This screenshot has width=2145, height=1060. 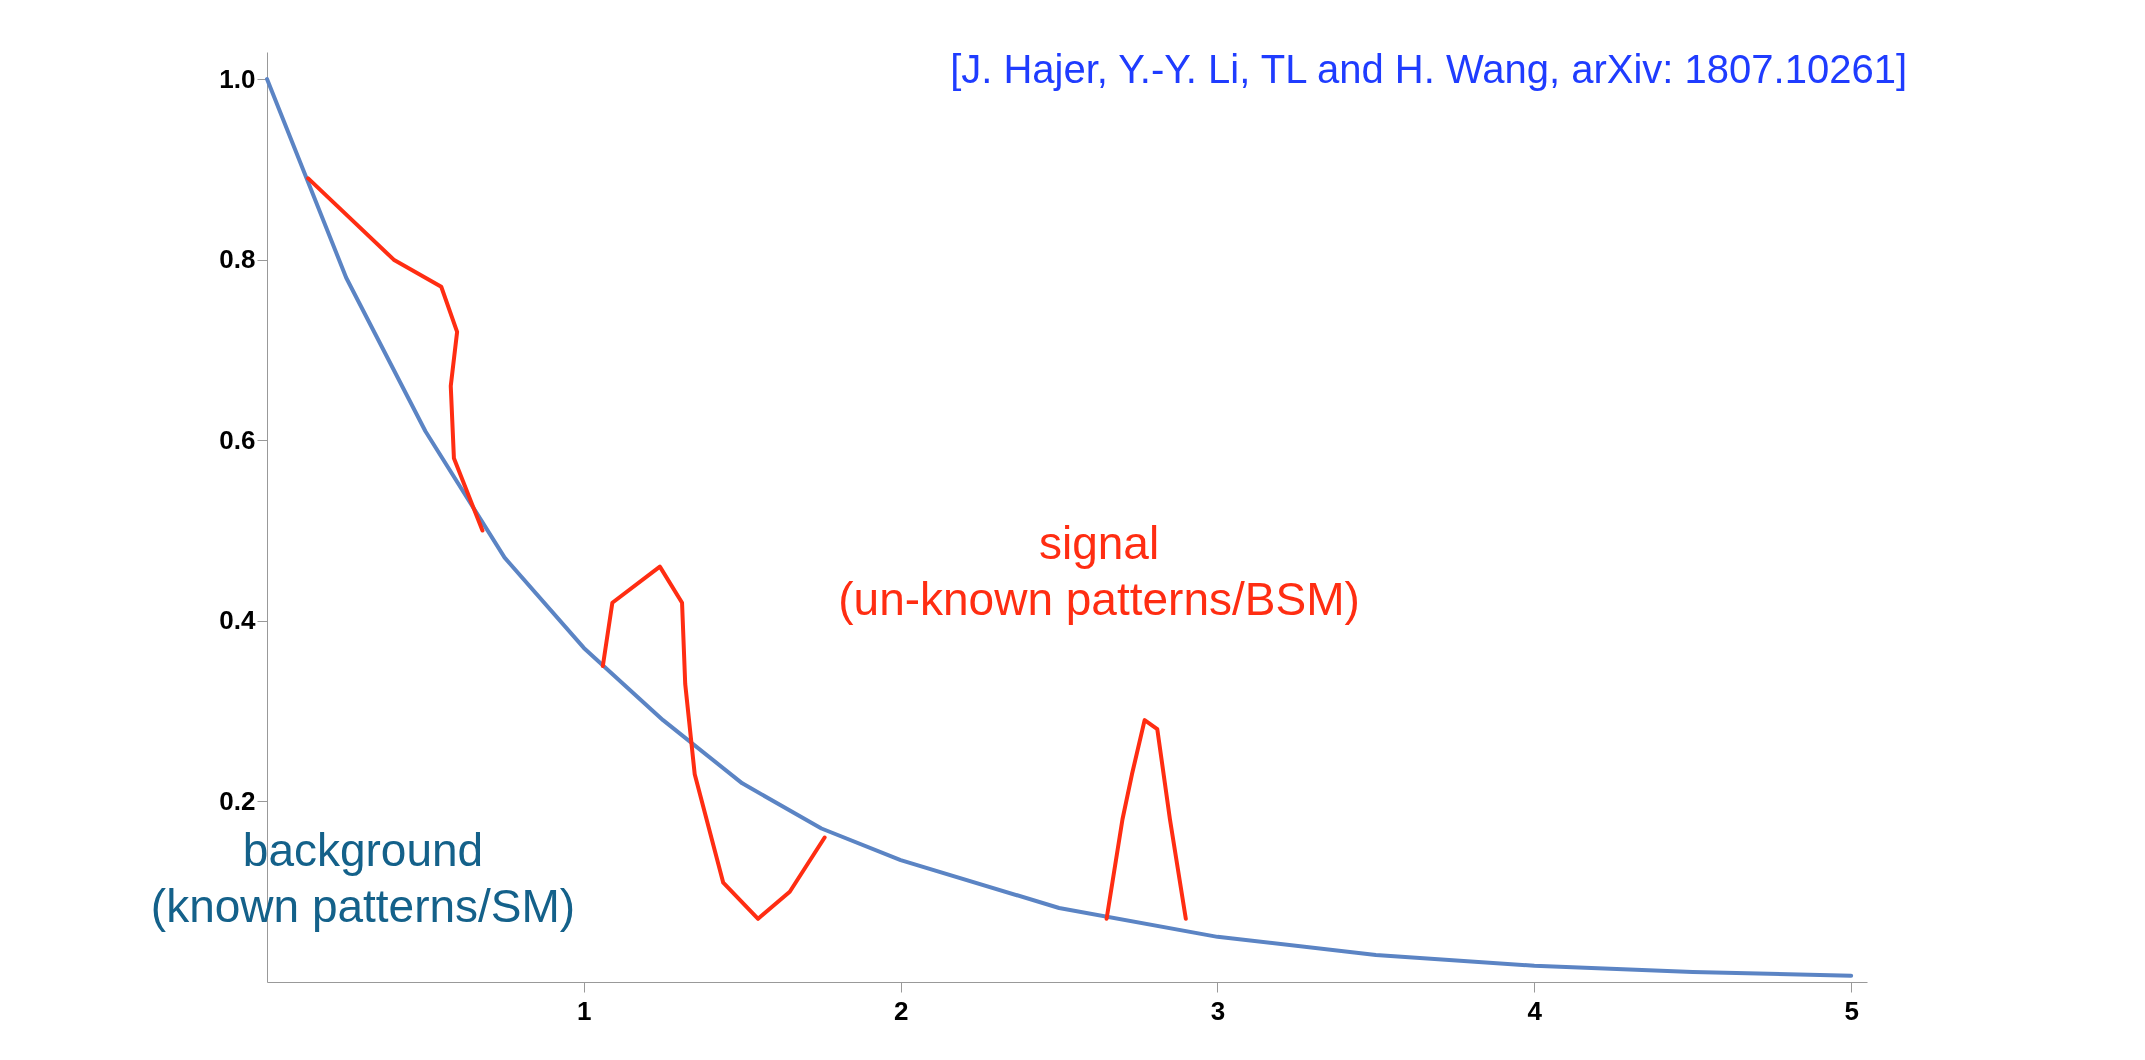 What do you see at coordinates (901, 1010) in the screenshot?
I see `x-tick-label: 2` at bounding box center [901, 1010].